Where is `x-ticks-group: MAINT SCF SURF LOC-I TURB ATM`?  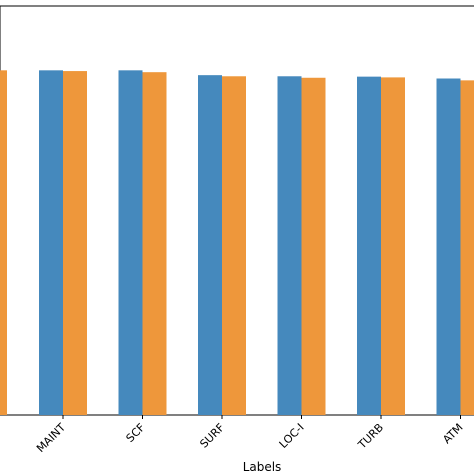 x-ticks-group: MAINT SCF SURF LOC-I TURB ATM is located at coordinates (250, 435).